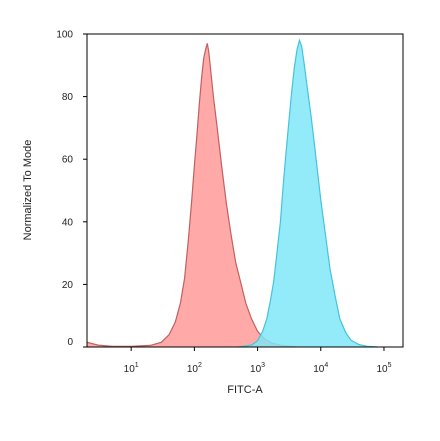  What do you see at coordinates (131, 368) in the screenshot?
I see `x-tick-label: 10¹` at bounding box center [131, 368].